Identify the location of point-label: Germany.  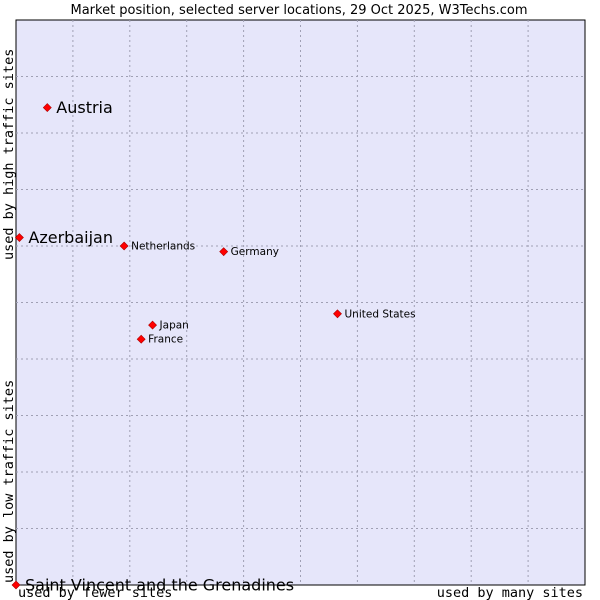
(255, 252).